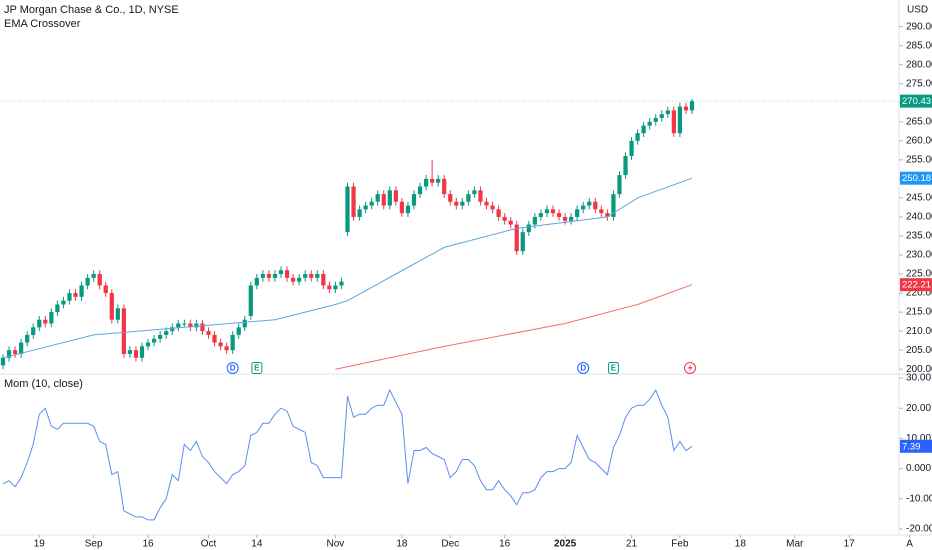  Describe the element at coordinates (918, 468) in the screenshot. I see `y-tick-label: 0.000` at that location.